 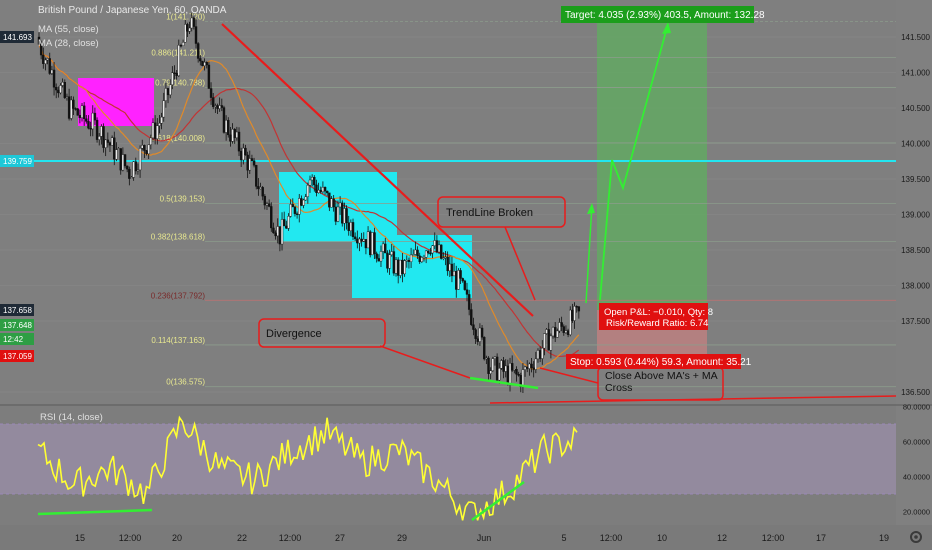 I want to click on price-badge, so click(x=17, y=325).